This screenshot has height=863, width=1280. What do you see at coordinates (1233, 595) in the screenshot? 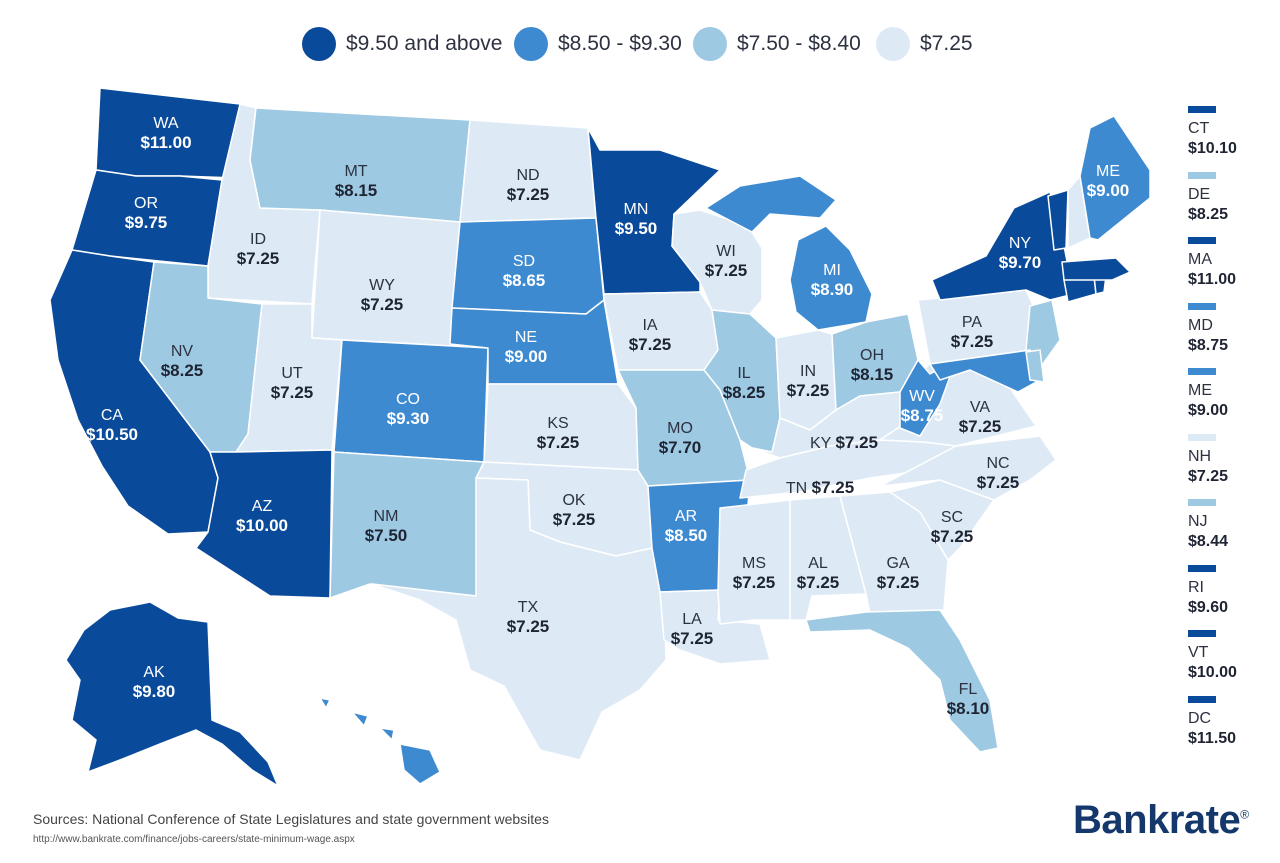
I see `sidebar-entry-ri: RI $9.60` at bounding box center [1233, 595].